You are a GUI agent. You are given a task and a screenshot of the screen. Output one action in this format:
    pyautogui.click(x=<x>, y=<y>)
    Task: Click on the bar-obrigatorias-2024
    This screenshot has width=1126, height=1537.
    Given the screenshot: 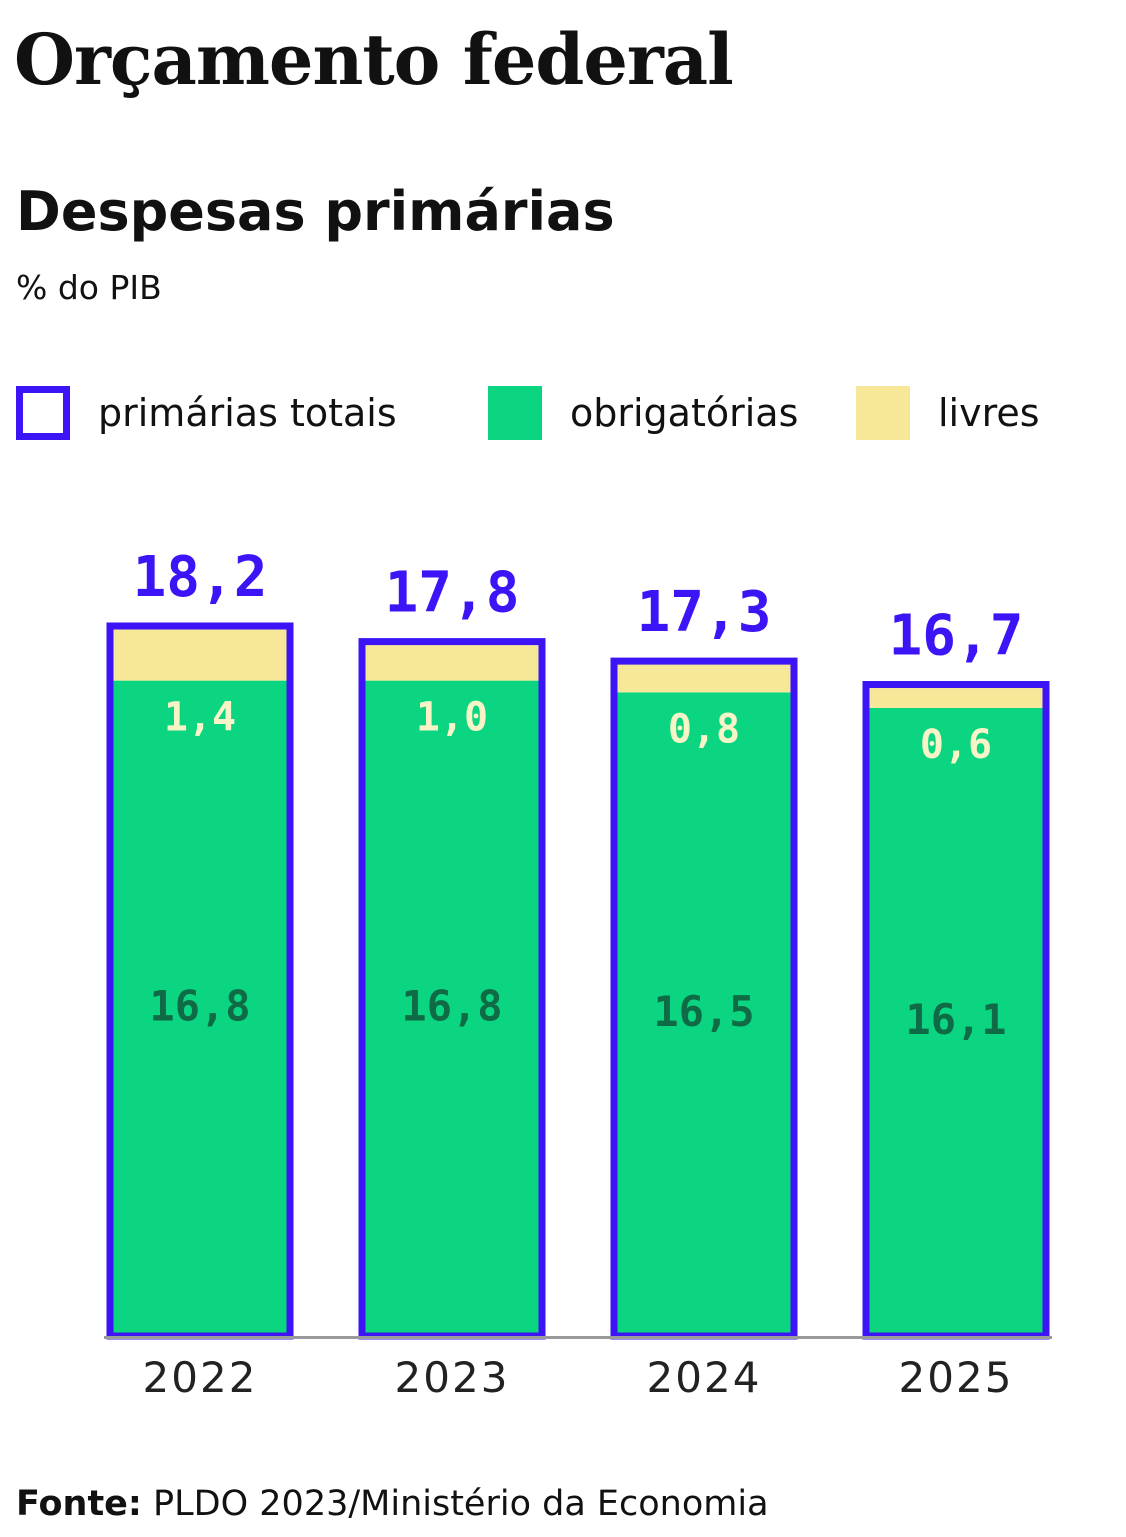 What is the action you would take?
    pyautogui.click(x=704, y=1014)
    